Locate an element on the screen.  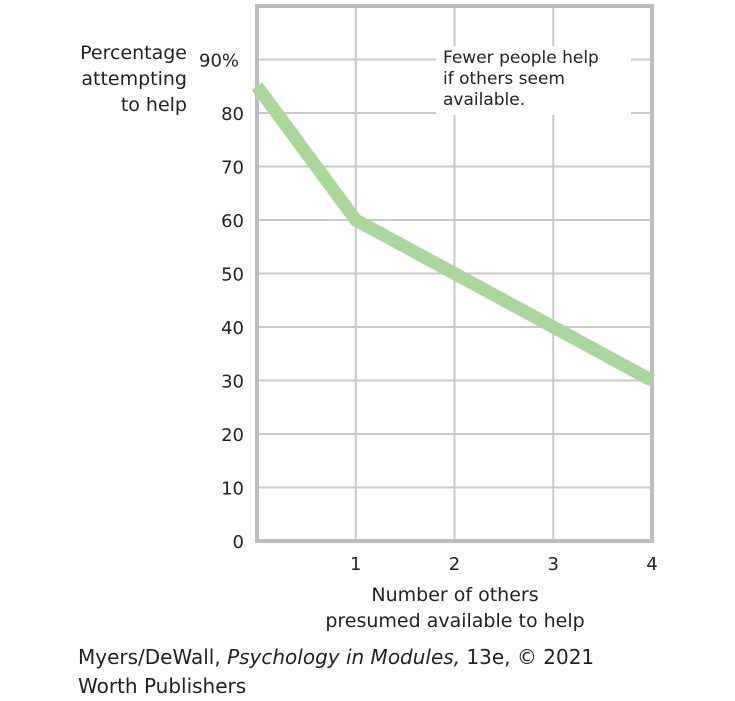
credit-edition: 13e, © 2021 is located at coordinates (527, 657).